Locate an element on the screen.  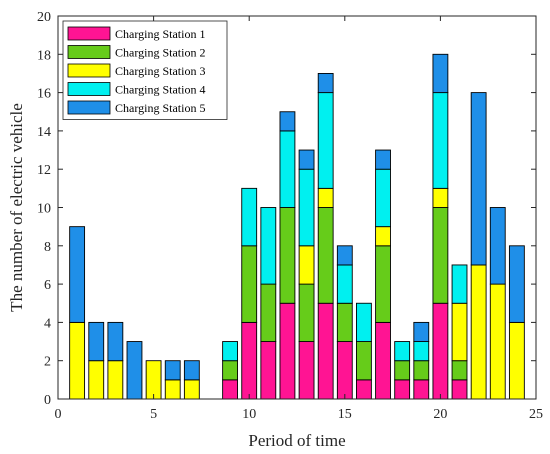
y-tick-label: 8 is located at coordinates (47, 247).